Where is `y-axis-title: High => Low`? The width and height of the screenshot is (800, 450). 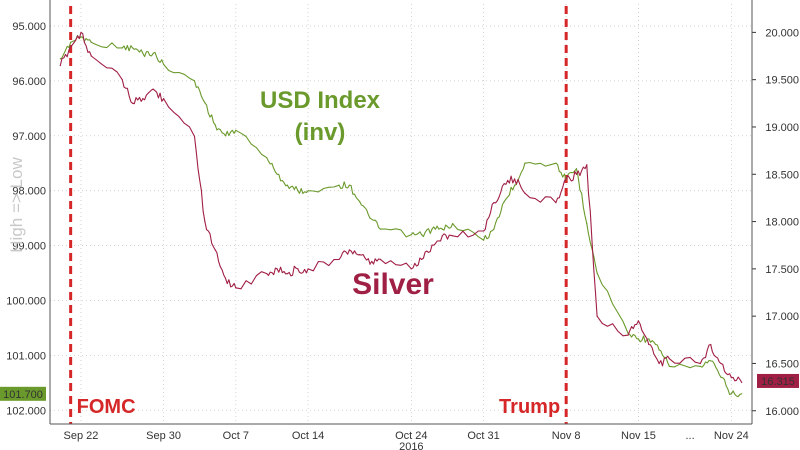 y-axis-title: High => Low is located at coordinates (16, 205).